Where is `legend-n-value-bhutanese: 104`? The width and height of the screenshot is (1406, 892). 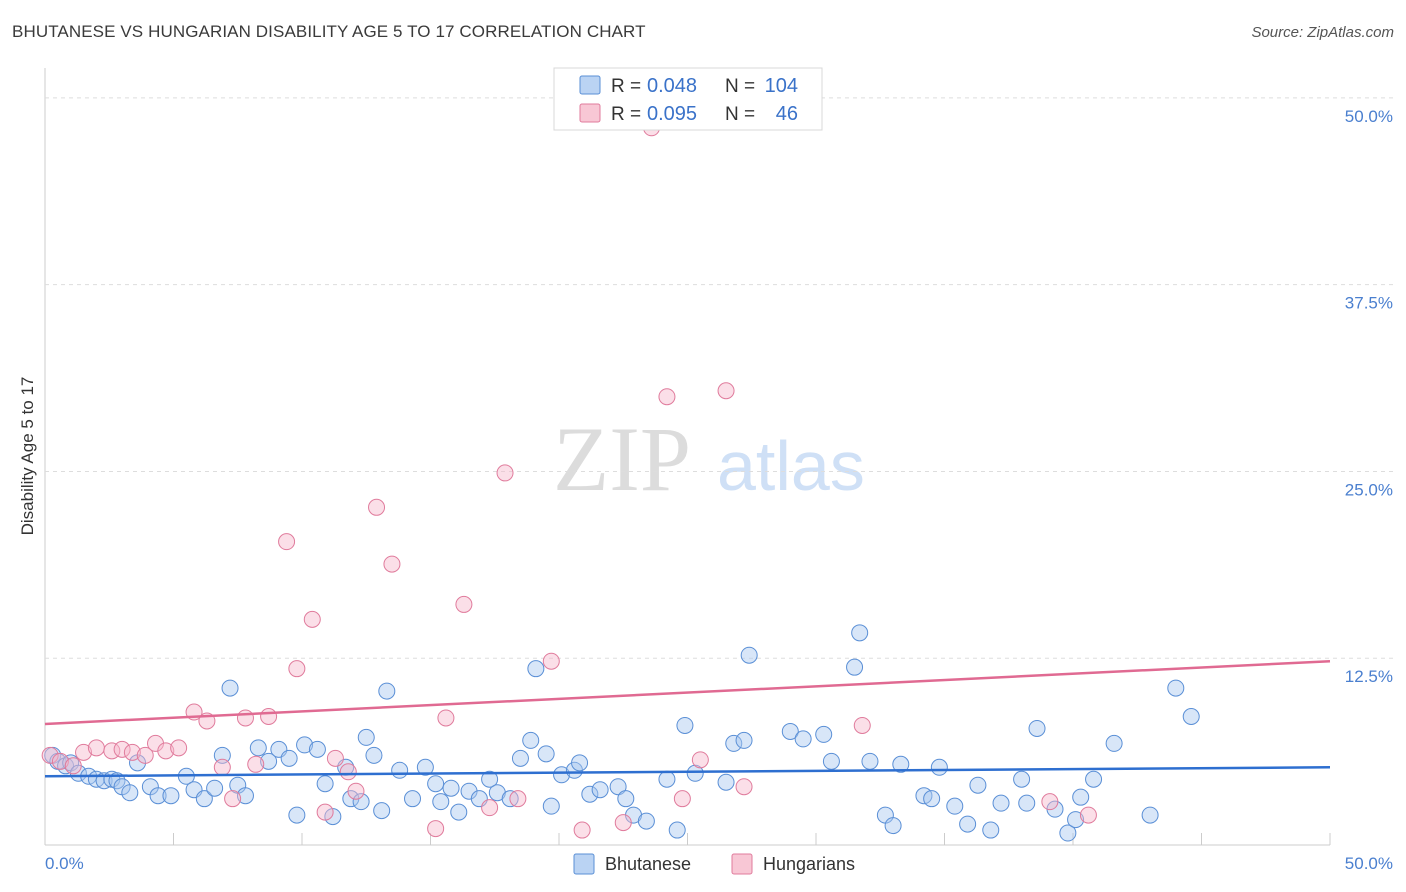 legend-n-value-bhutanese: 104 is located at coordinates (781, 86).